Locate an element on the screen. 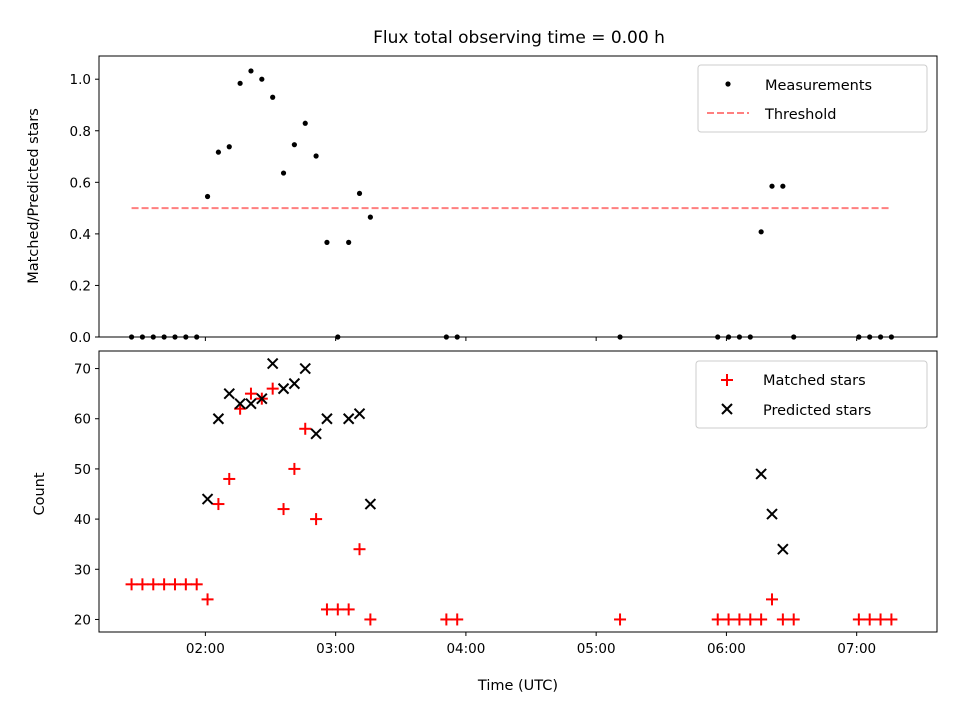 The image size is (960, 720). bottom-ytick-label-5: 70 is located at coordinates (82, 370).